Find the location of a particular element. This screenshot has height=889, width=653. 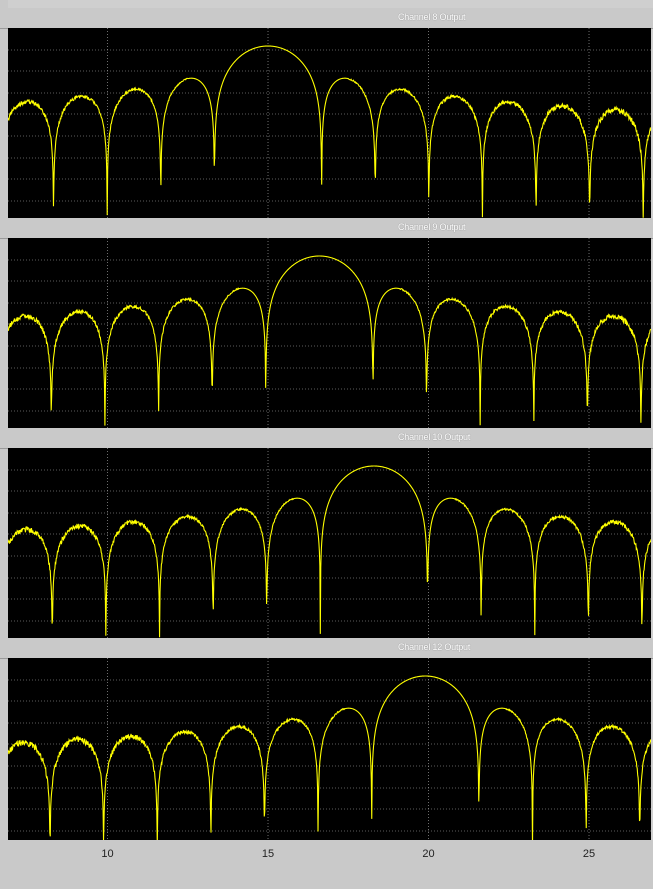

panel-title-bar: Channel 12 Output is located at coordinates (326, 648).